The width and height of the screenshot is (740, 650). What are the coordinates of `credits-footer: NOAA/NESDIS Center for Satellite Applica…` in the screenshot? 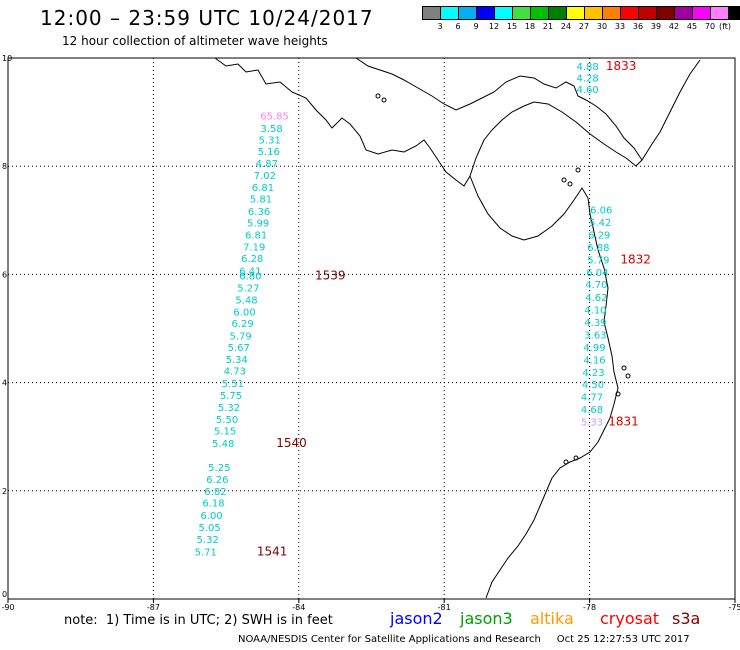 It's located at (464, 639).